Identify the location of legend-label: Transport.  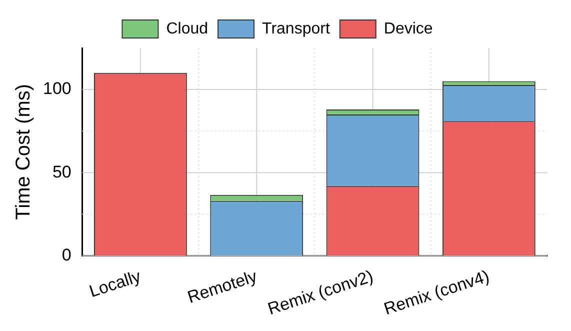
(296, 29).